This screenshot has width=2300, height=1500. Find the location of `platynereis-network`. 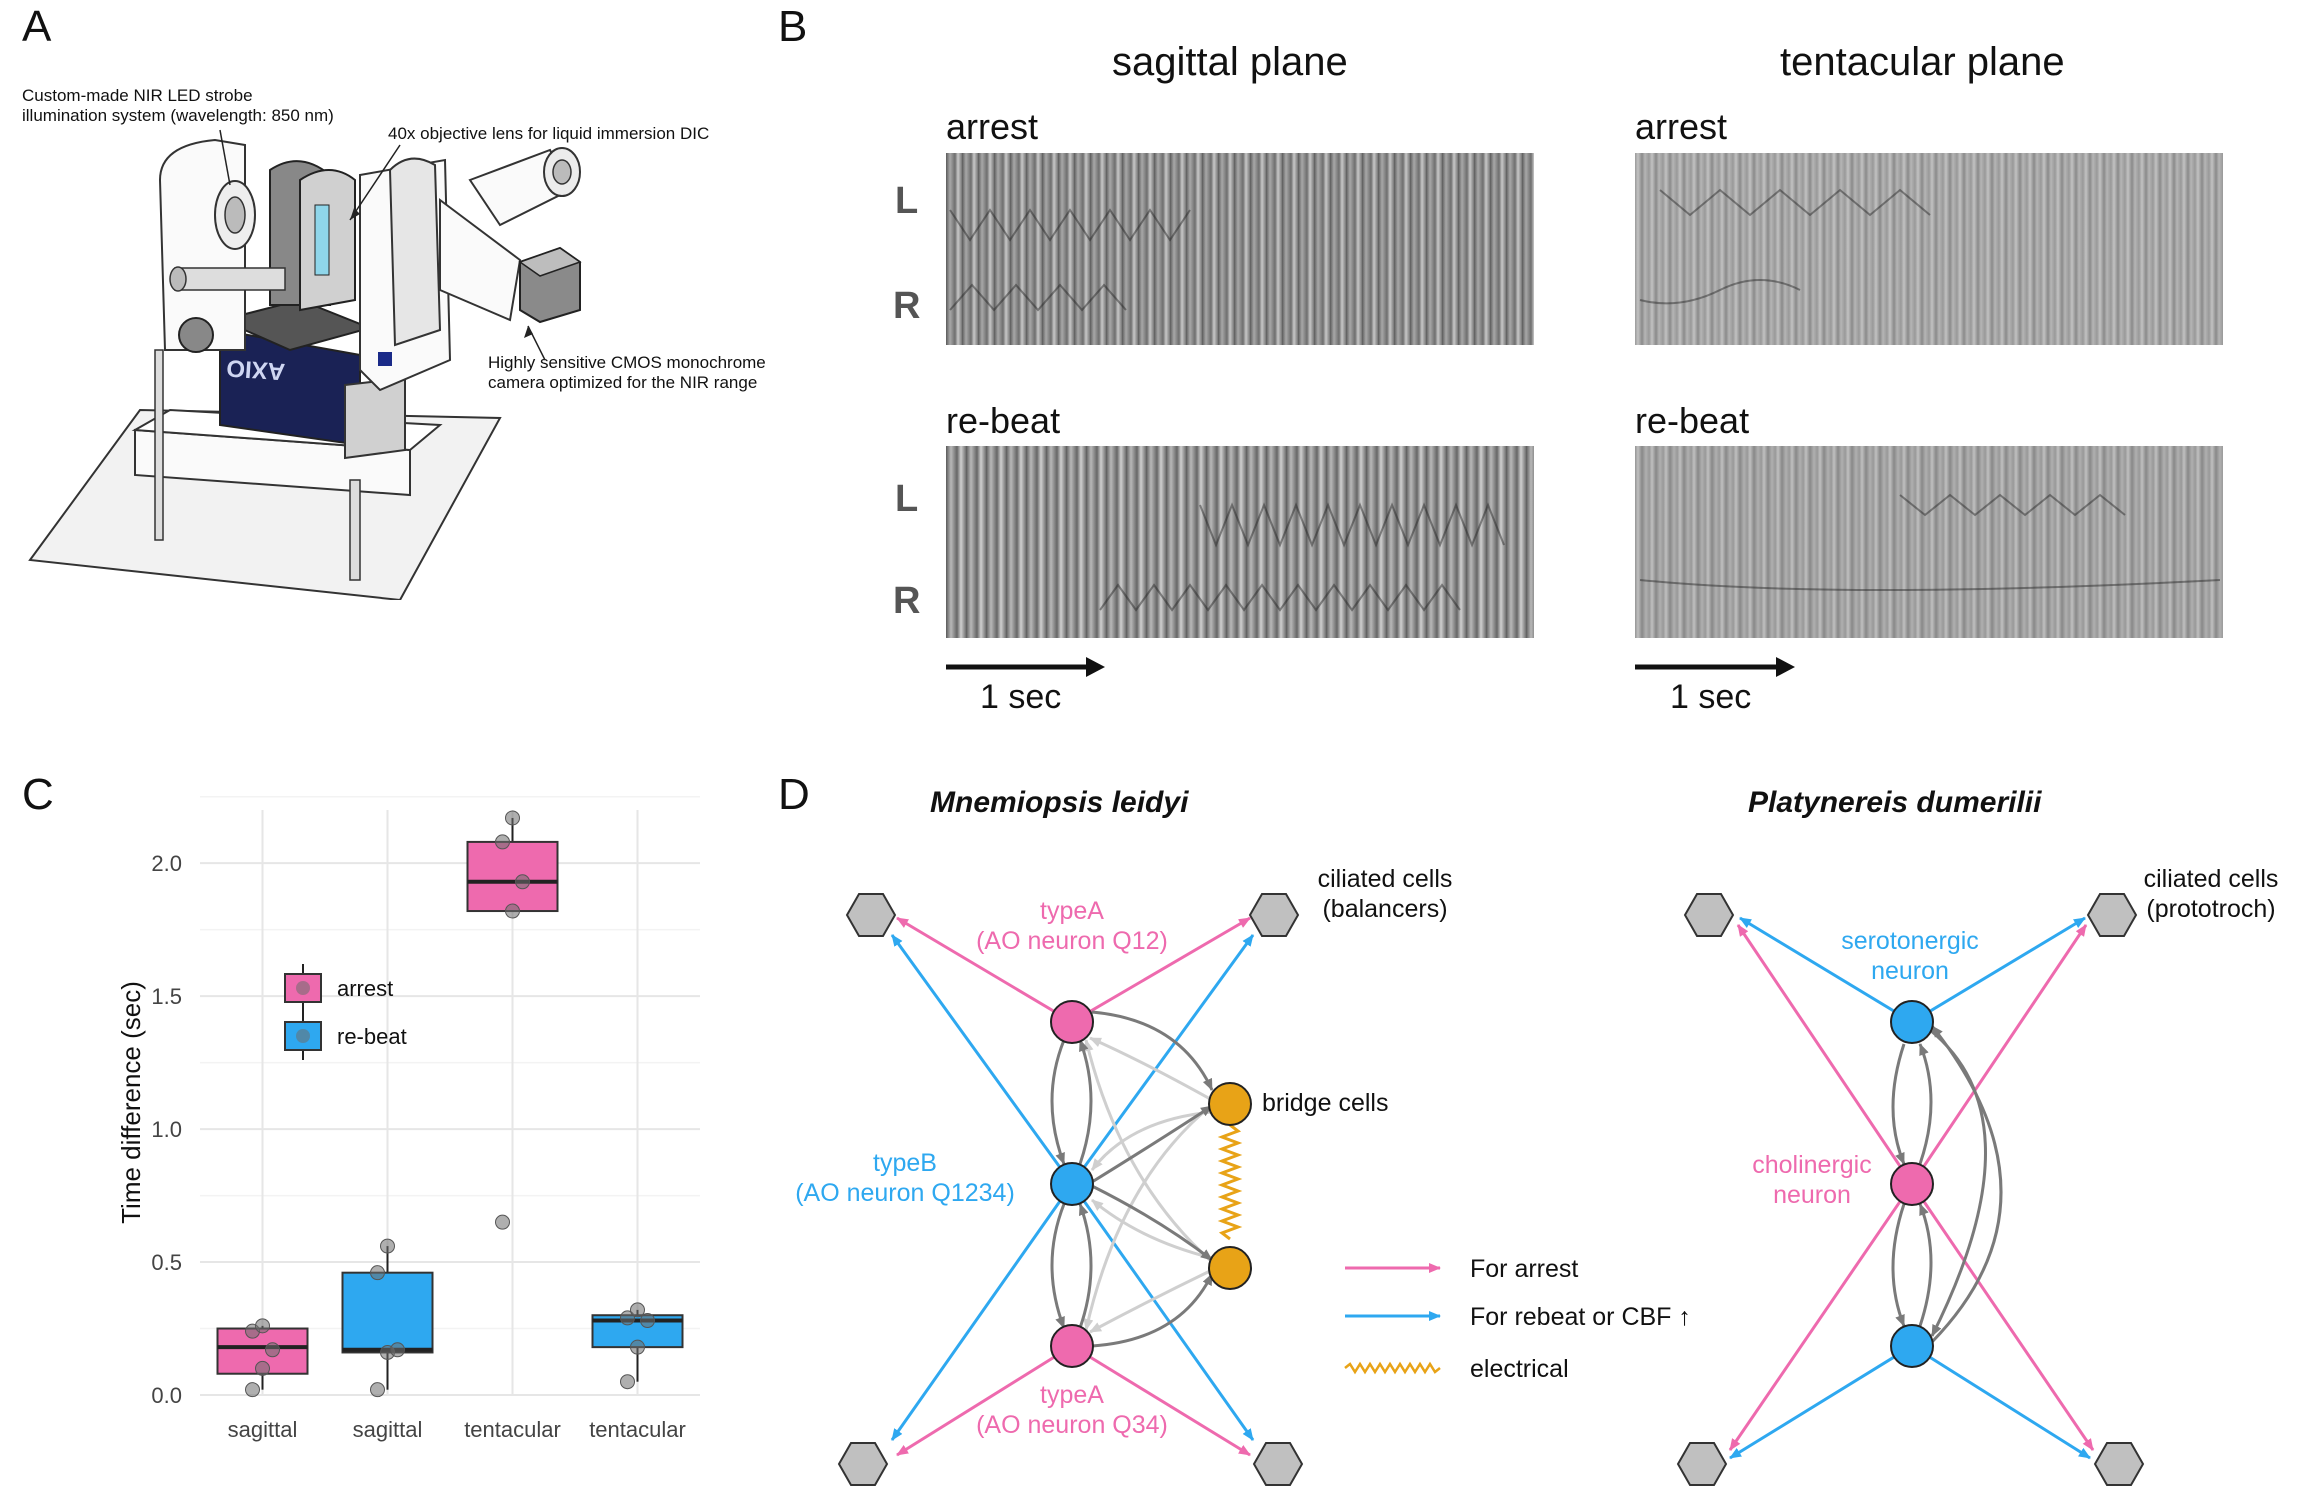

platynereis-network is located at coordinates (1911, 1188).